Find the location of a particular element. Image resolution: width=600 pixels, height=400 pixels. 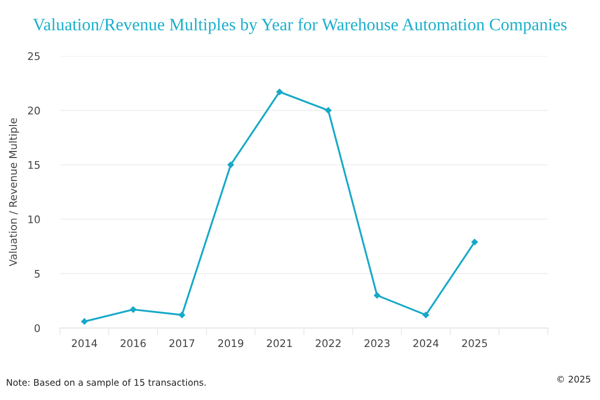

x-tick-label: 2022 is located at coordinates (328, 343).